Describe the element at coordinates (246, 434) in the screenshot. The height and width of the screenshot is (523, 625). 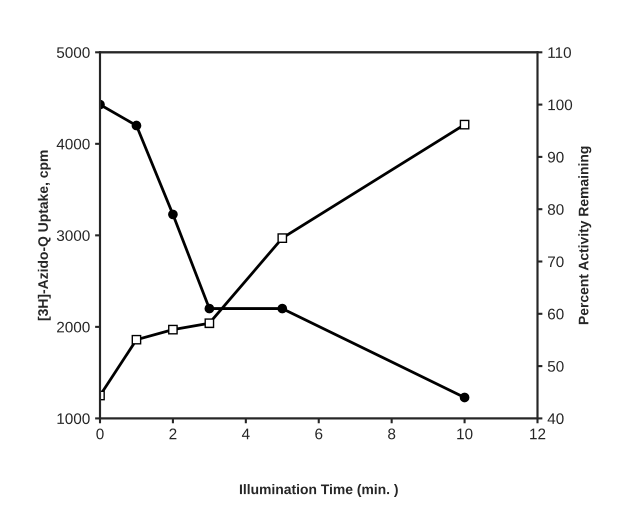
I see `x-tick-label: 4` at that location.